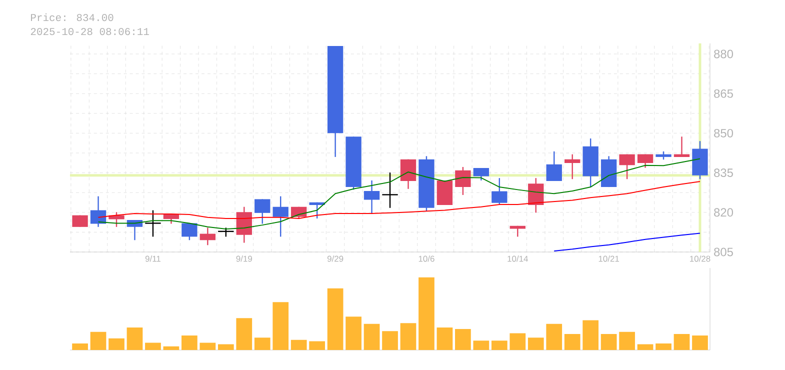 The image size is (785, 370). Describe the element at coordinates (724, 54) in the screenshot. I see `y-tick-label: 880` at that location.